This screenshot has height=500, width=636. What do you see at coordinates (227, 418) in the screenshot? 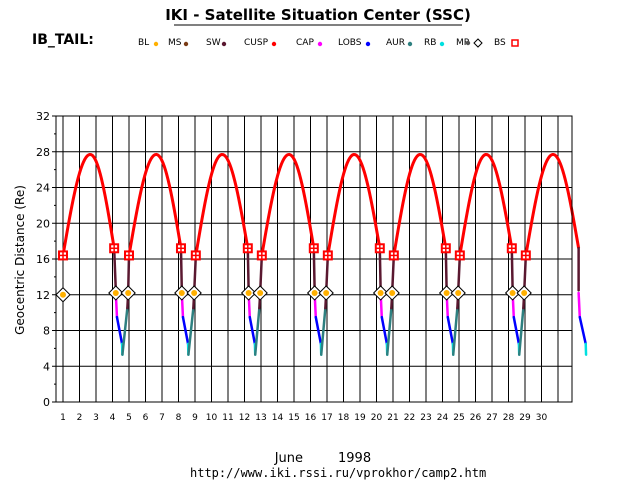
I see `x-tick-label: 11` at bounding box center [227, 418].